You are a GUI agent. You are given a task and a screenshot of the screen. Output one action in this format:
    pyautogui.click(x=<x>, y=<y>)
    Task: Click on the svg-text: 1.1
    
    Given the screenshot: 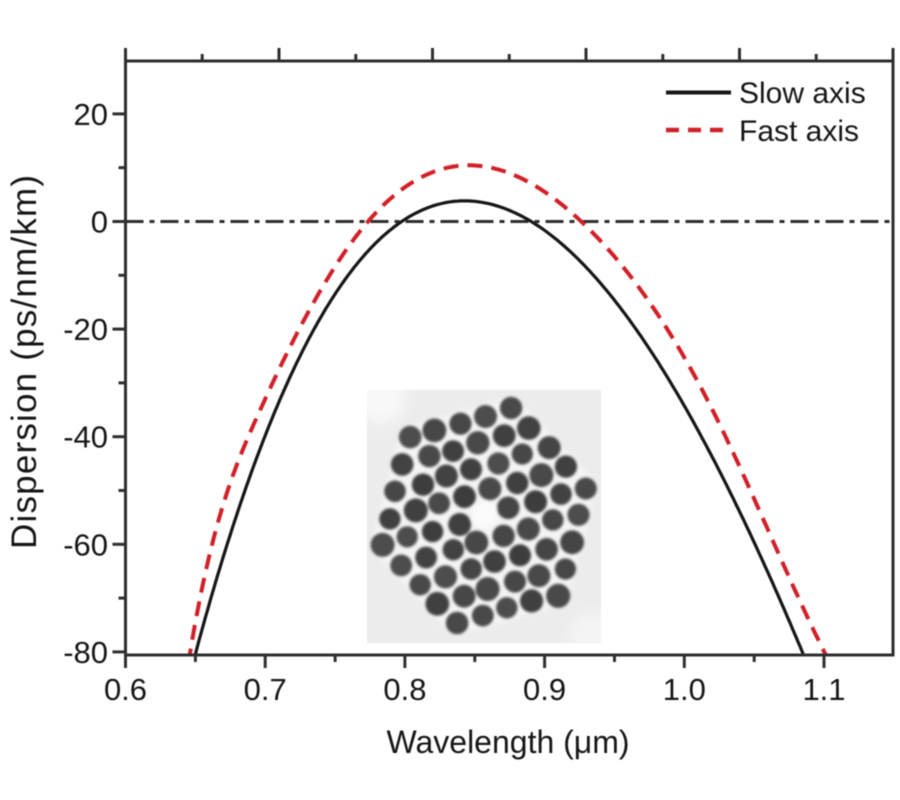 What is the action you would take?
    pyautogui.click(x=823, y=689)
    